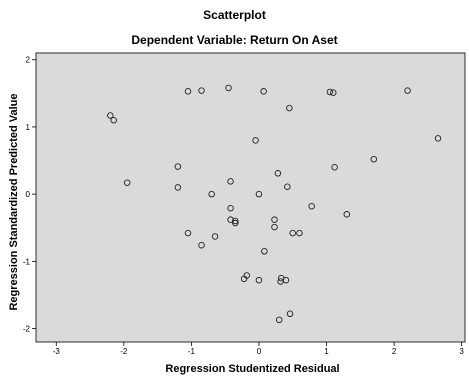  What do you see at coordinates (192, 351) in the screenshot?
I see `x-tick-label: -1` at bounding box center [192, 351].